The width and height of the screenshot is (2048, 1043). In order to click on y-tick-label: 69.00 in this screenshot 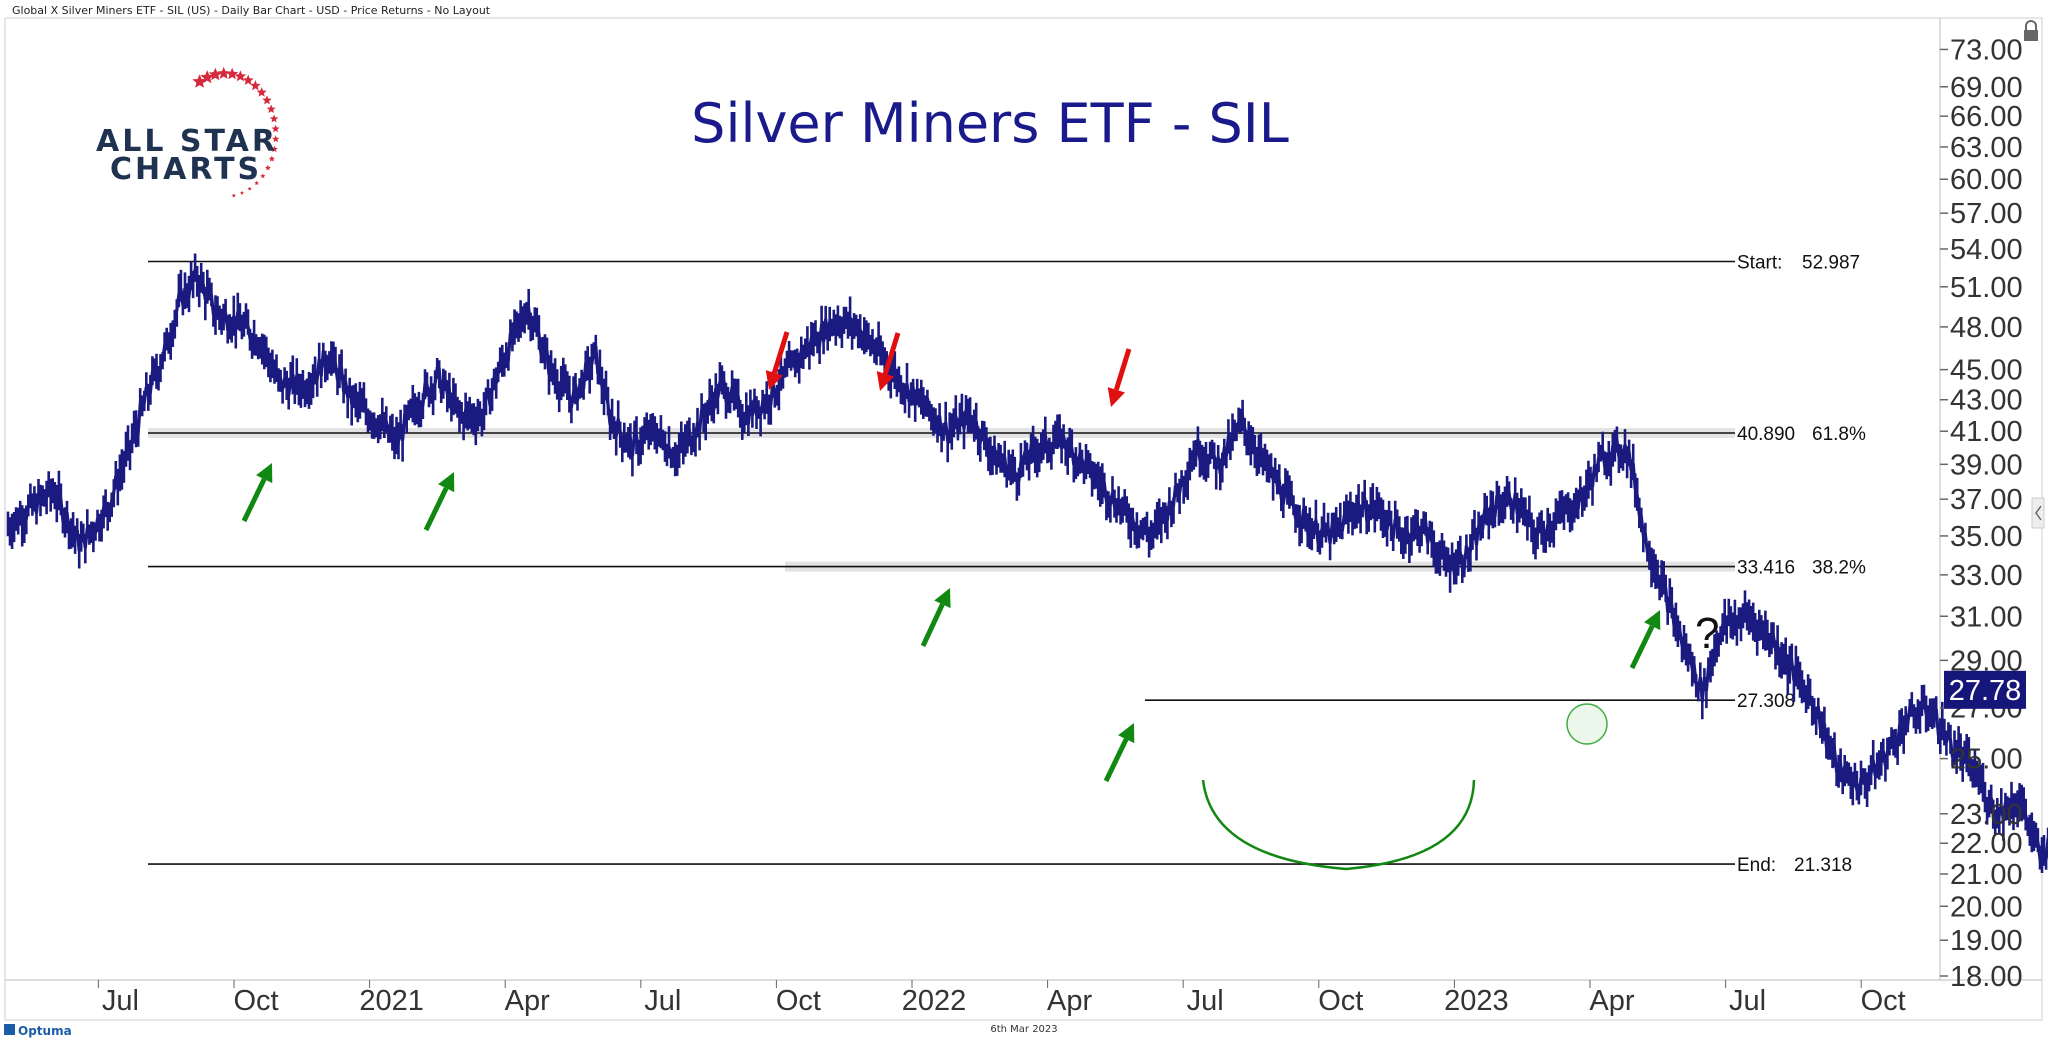, I will do `click(1986, 88)`.